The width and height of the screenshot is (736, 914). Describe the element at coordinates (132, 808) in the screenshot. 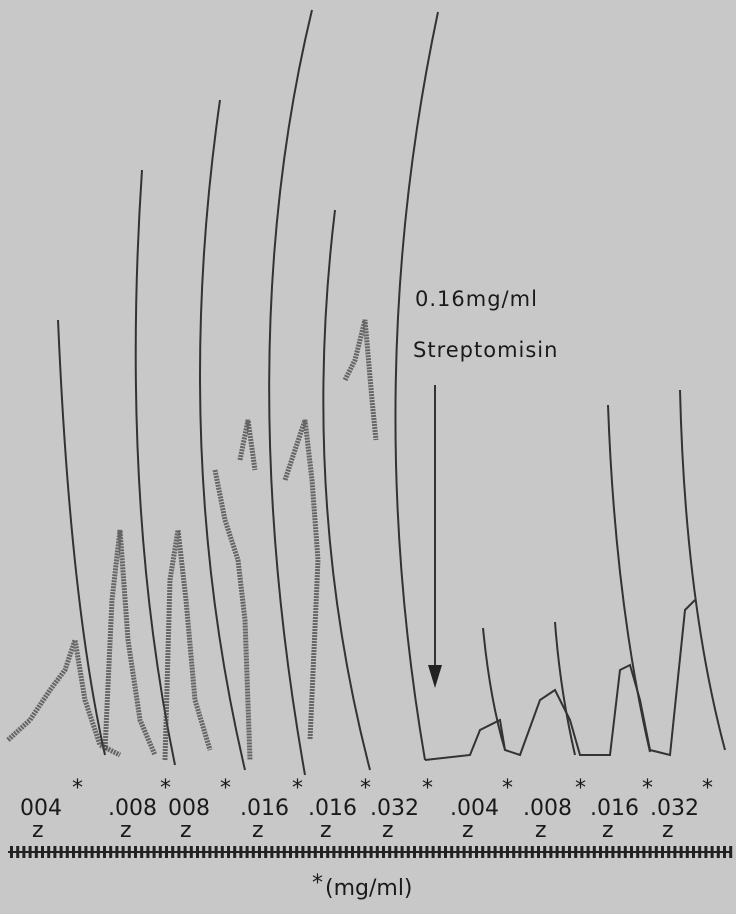

I see `dose-label: .008` at that location.